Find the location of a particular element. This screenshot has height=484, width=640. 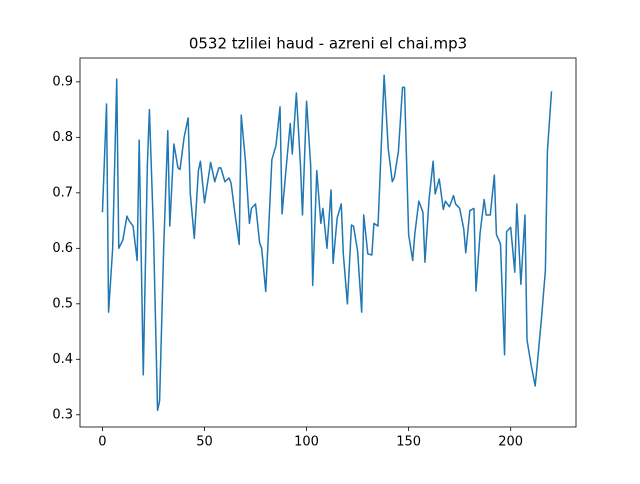

x-tick-label: 50 is located at coordinates (204, 442).